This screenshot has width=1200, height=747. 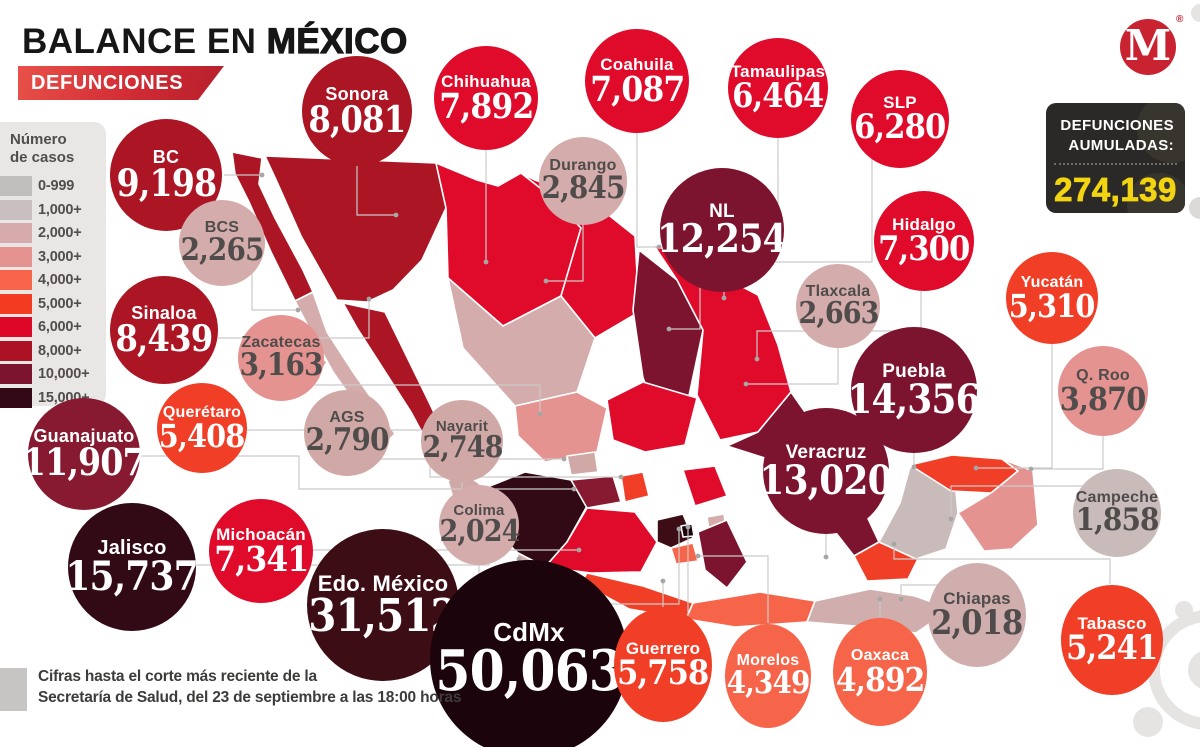 I want to click on state-bubble-veracruz: Veracruz 13,020, so click(x=826, y=471).